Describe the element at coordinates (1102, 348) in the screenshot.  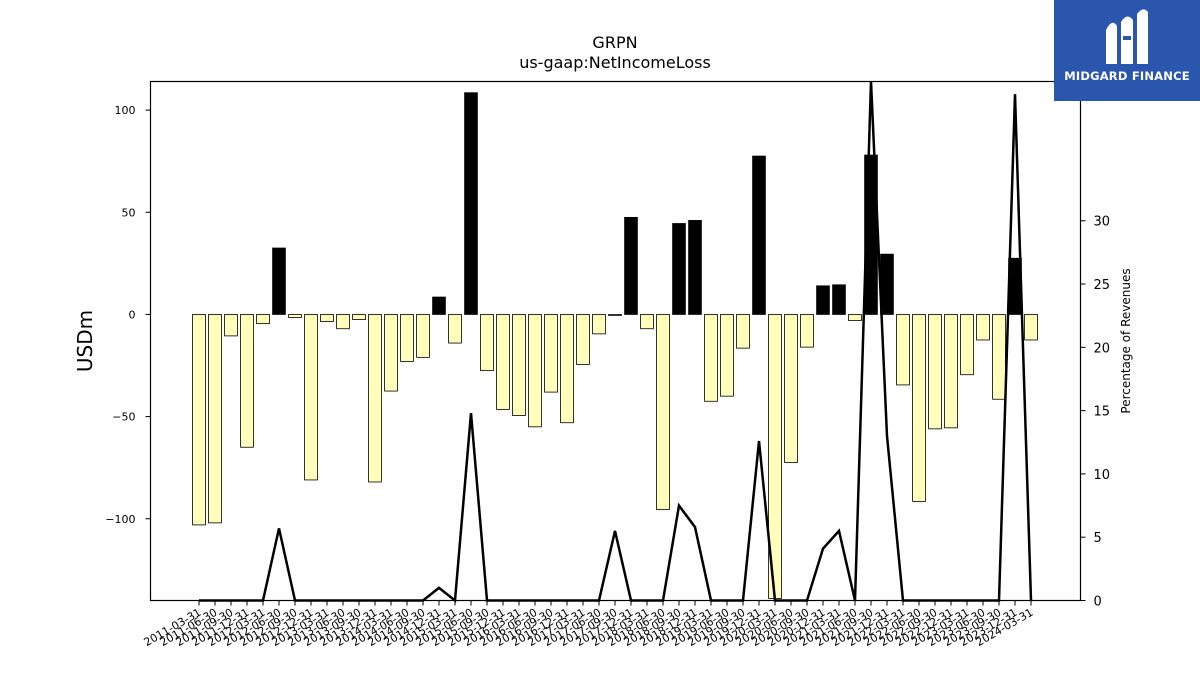
I see `y2-tick-label: 20` at that location.